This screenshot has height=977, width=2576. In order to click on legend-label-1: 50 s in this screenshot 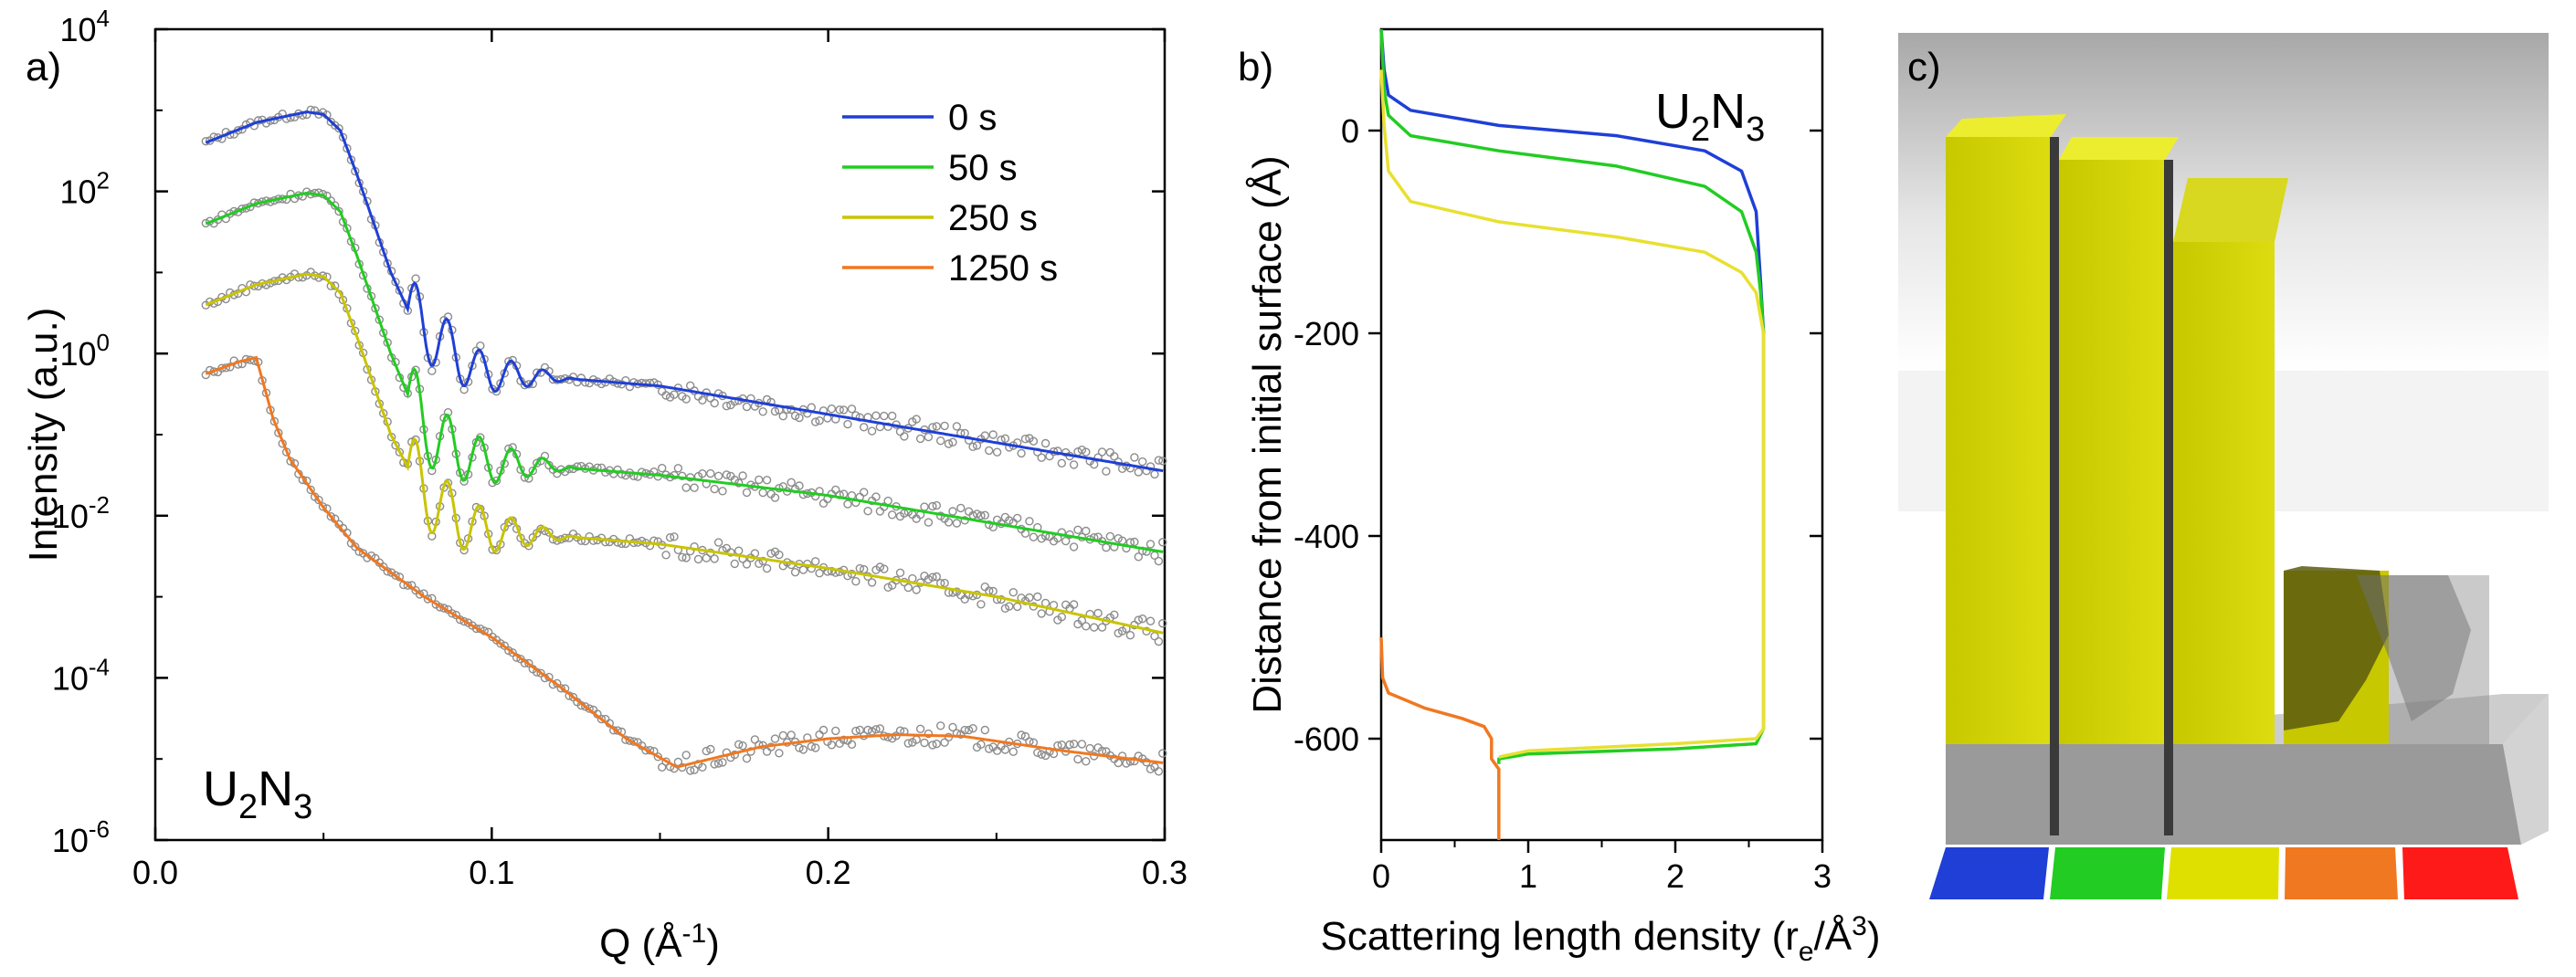, I will do `click(983, 168)`.